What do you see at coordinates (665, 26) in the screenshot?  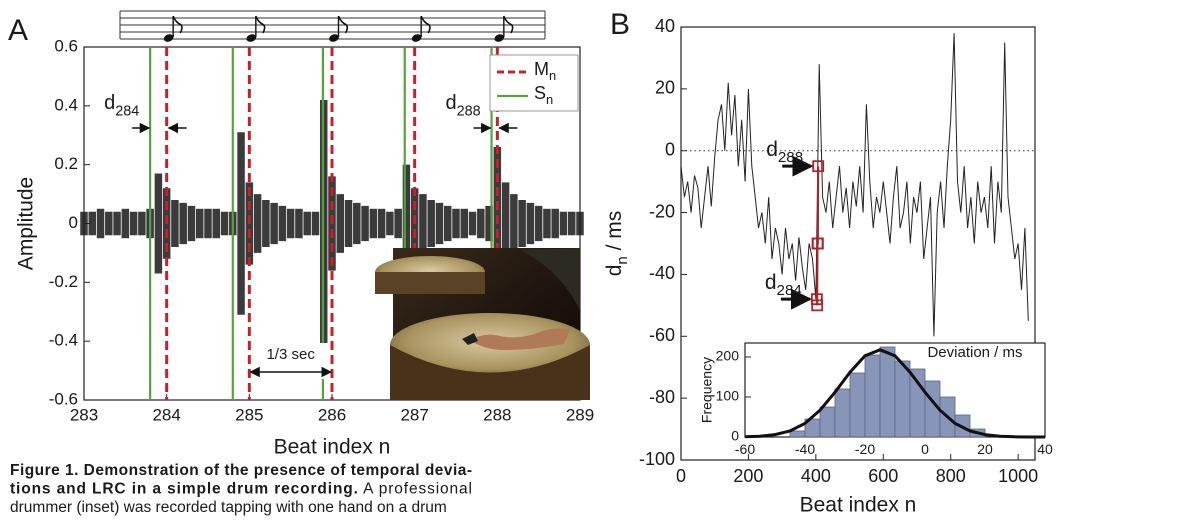 I see `y-tick-label: 40` at bounding box center [665, 26].